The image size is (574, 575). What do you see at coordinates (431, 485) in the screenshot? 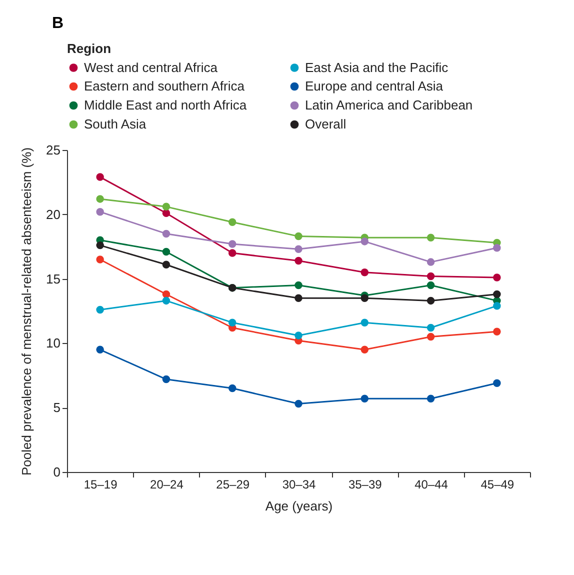
I see `x-tick-label: 40–44` at bounding box center [431, 485].